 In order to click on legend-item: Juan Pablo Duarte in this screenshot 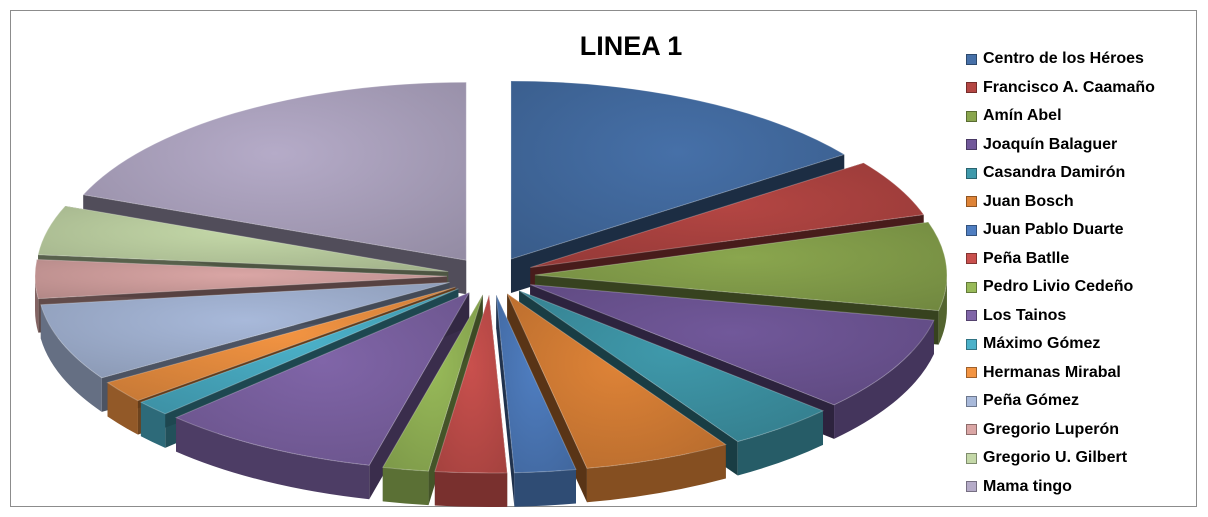, I will do `click(1060, 230)`.